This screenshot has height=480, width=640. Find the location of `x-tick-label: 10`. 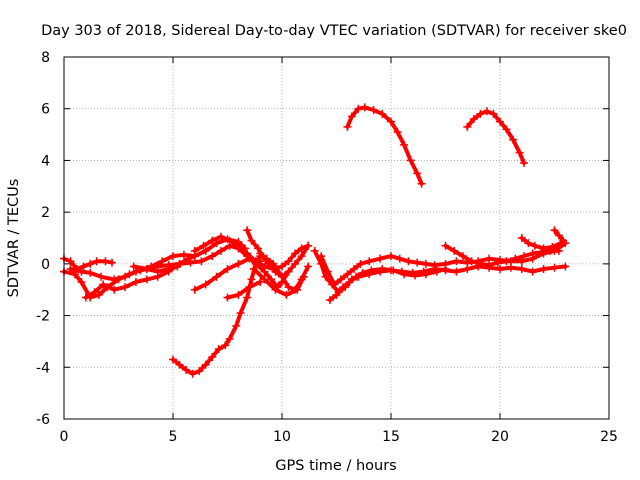

x-tick-label: 10 is located at coordinates (282, 437).